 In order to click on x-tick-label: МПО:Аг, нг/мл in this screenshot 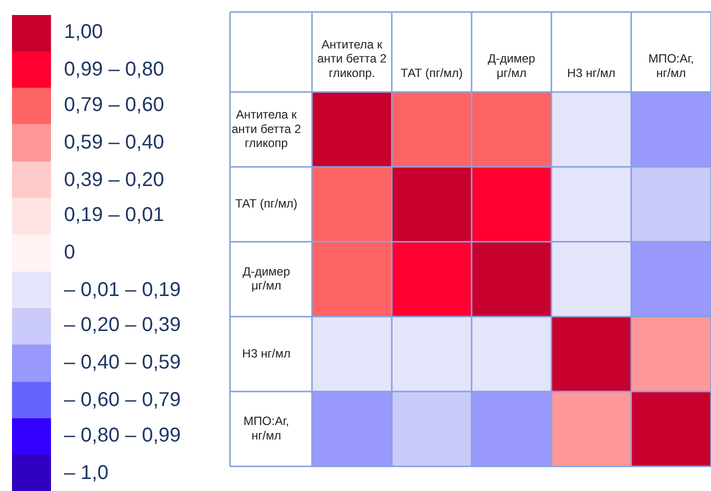, I will do `click(671, 66)`.